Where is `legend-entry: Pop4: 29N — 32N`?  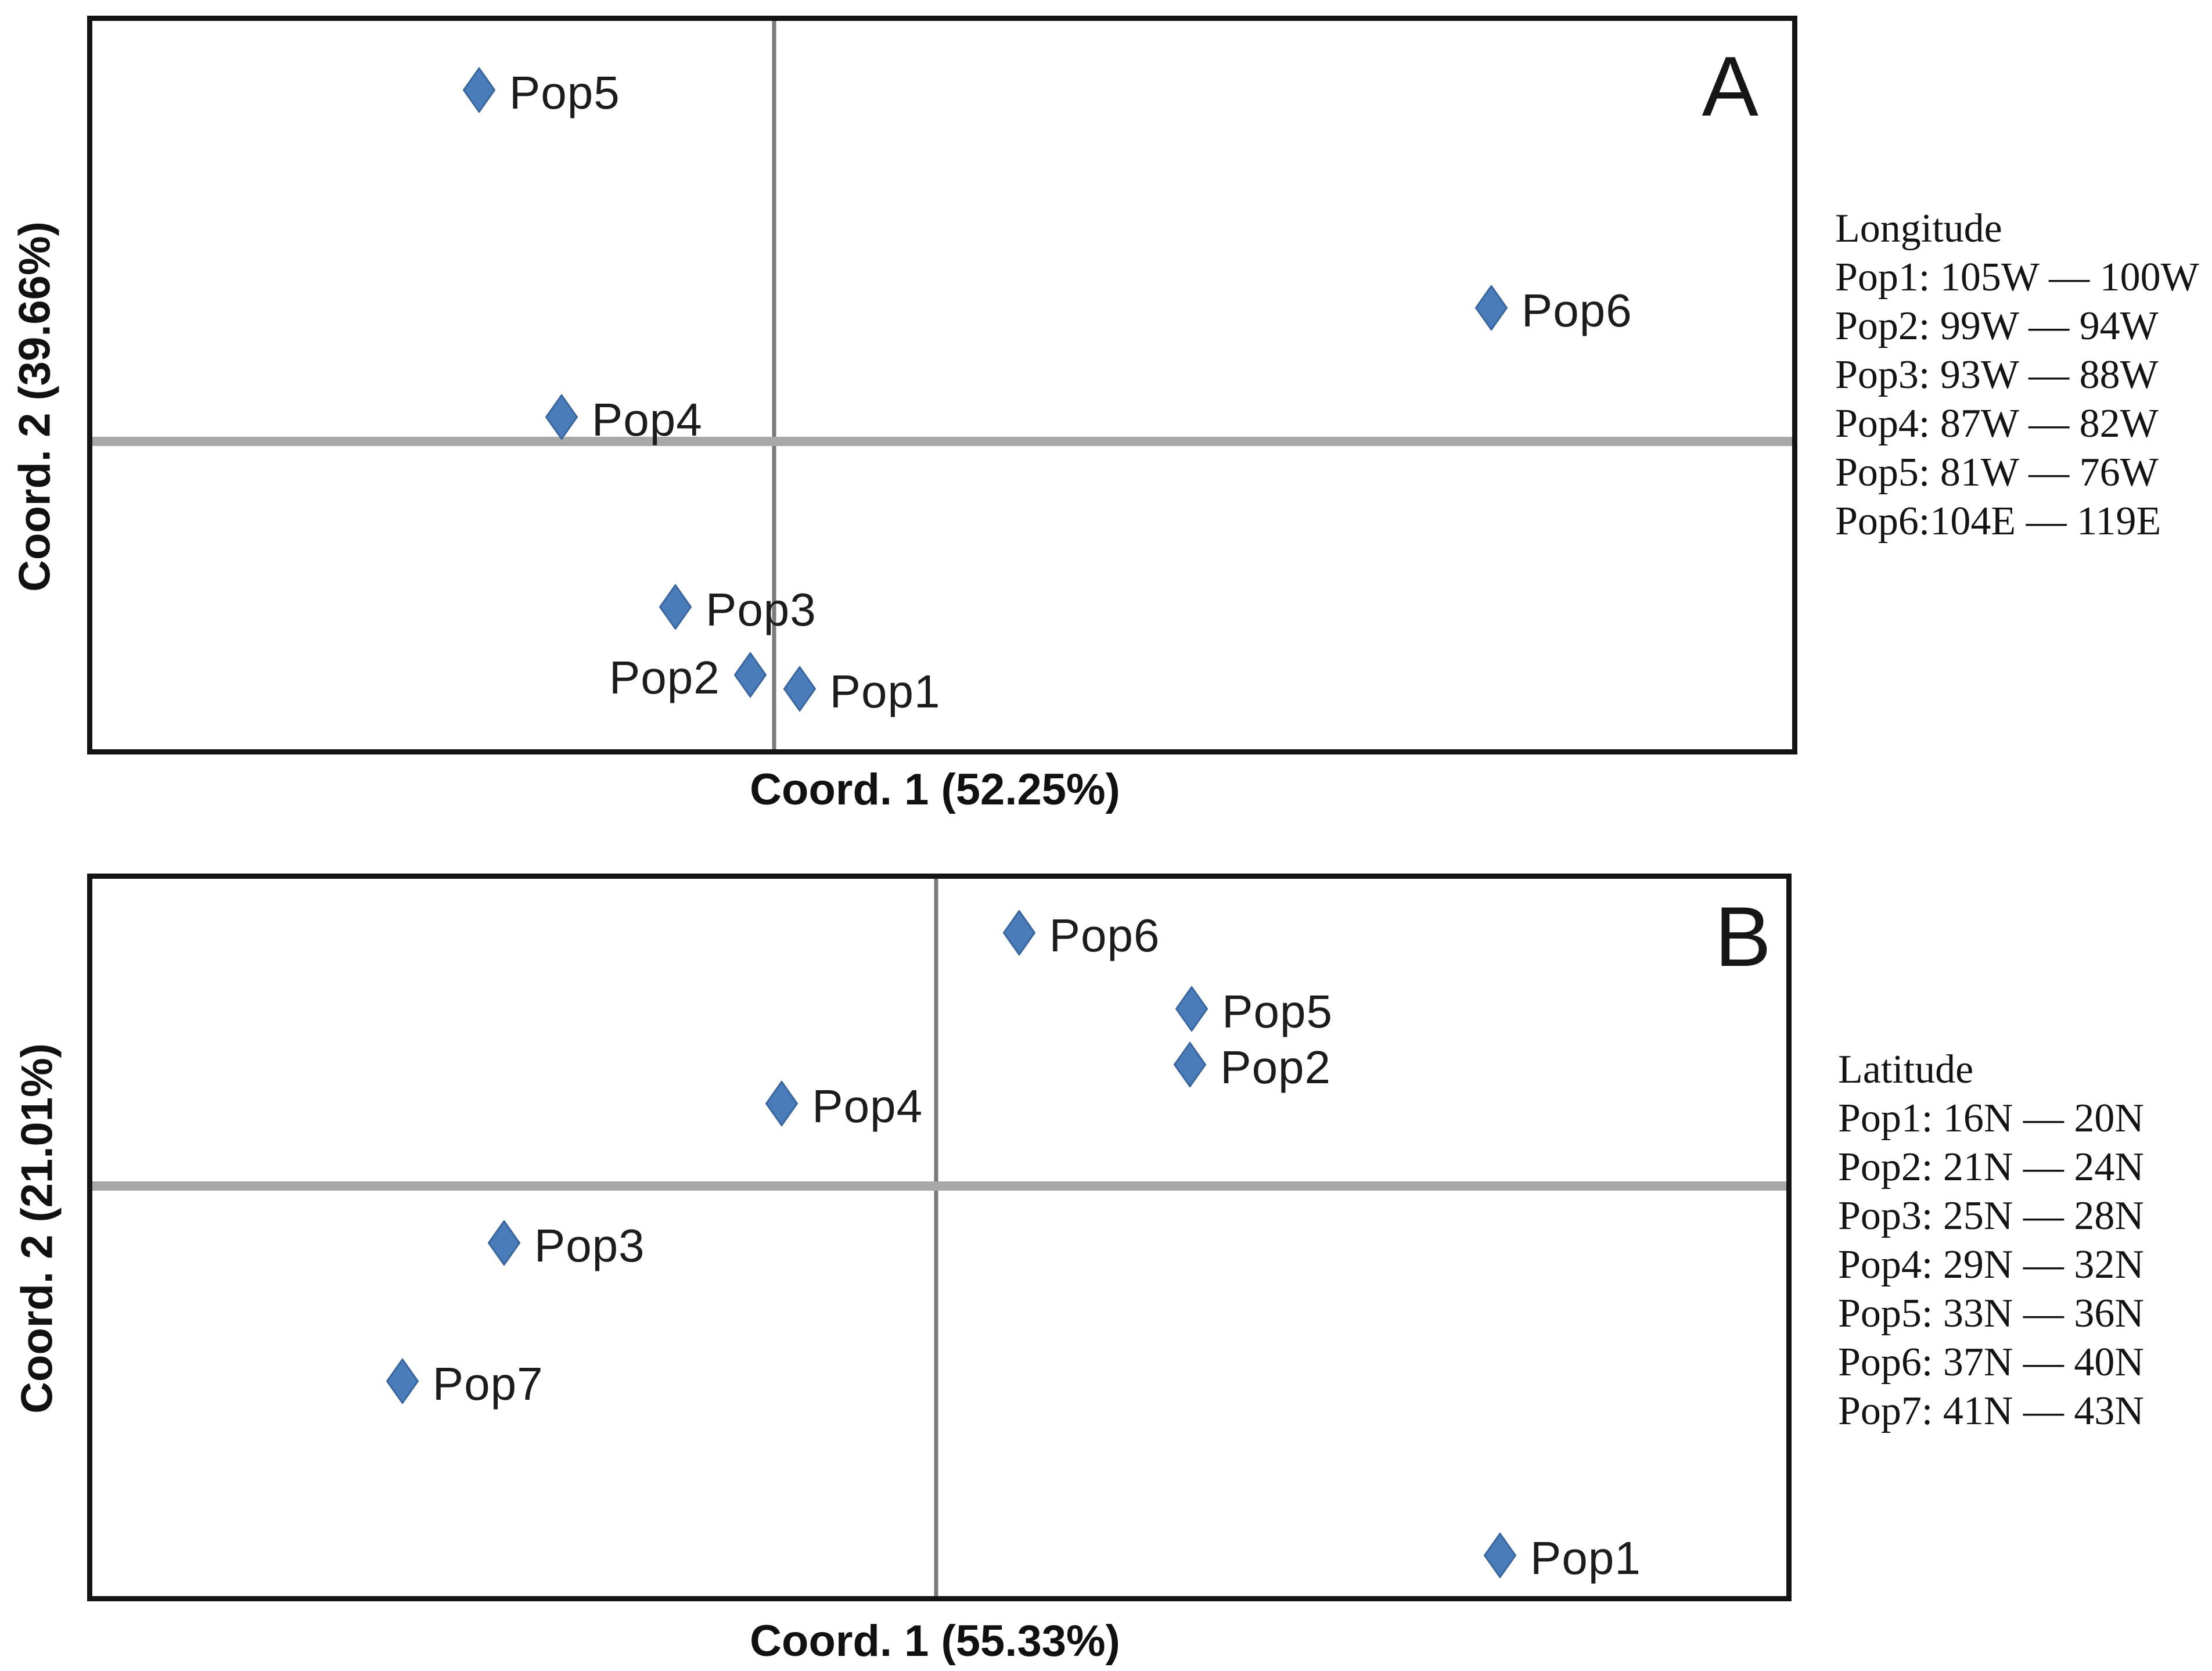
legend-entry: Pop4: 29N — 32N is located at coordinates (1991, 1264).